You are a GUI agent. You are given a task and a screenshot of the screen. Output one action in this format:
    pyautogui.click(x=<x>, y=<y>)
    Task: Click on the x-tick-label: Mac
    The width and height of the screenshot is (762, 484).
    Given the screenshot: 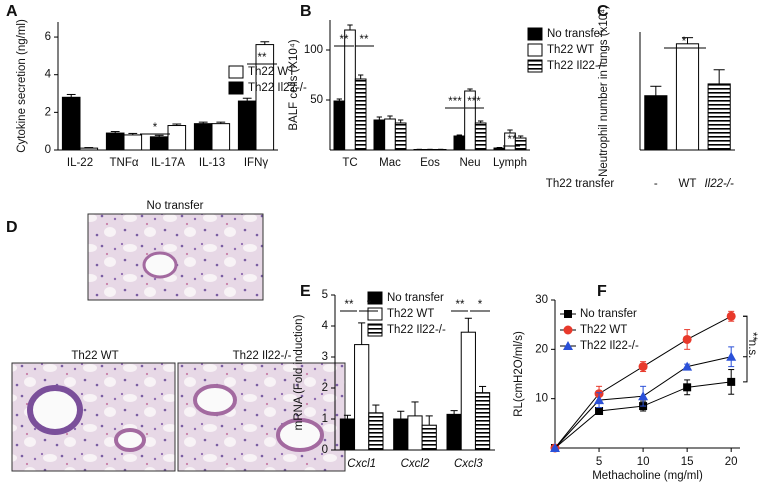 What is the action you would take?
    pyautogui.click(x=390, y=163)
    